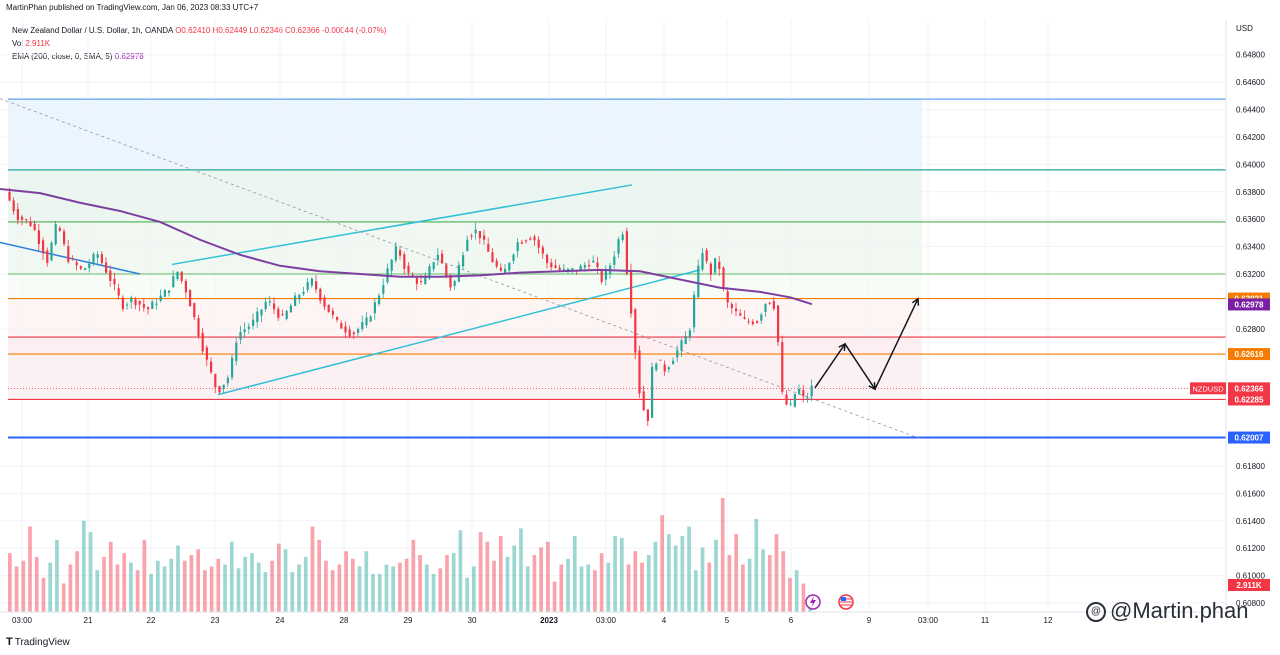 This screenshot has height=655, width=1280. What do you see at coordinates (1249, 399) in the screenshot?
I see `price-tag-bg-red` at bounding box center [1249, 399].